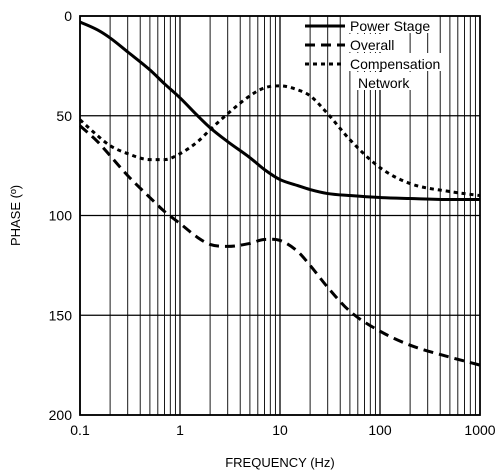 The height and width of the screenshot is (476, 500). What do you see at coordinates (479, 430) in the screenshot?
I see `x-tick-label: 1000` at bounding box center [479, 430].